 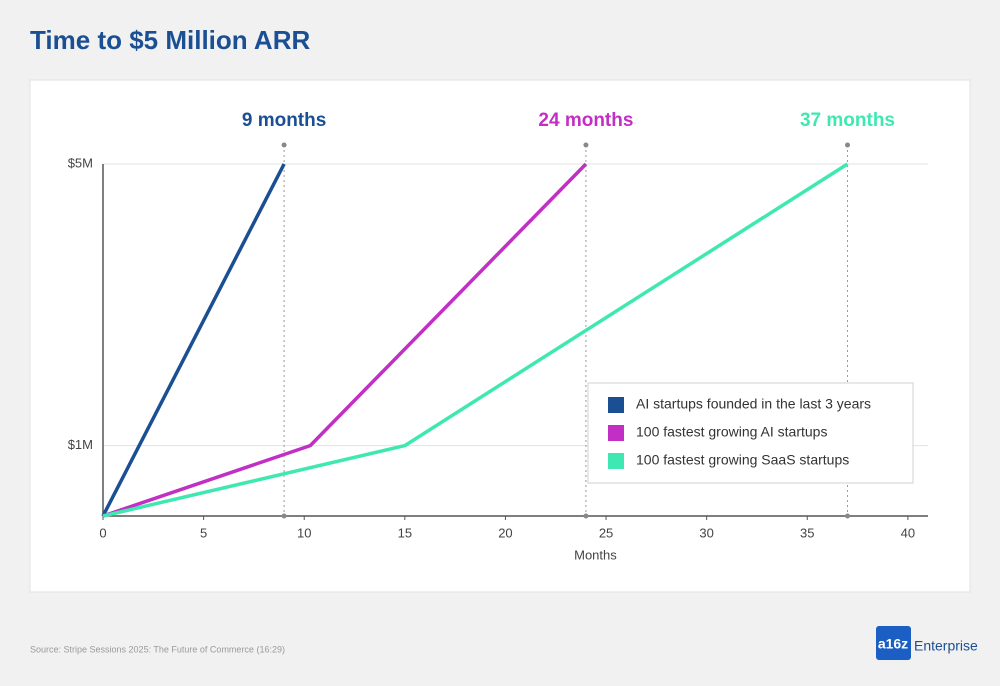 I want to click on logo-badge, so click(x=893, y=643).